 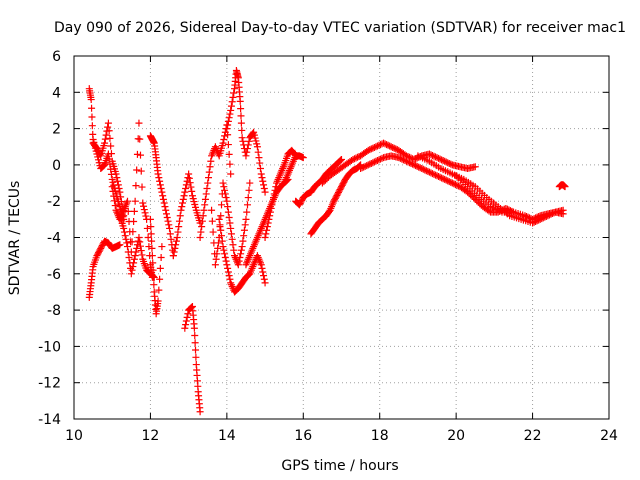 I want to click on y-tick-label: -10, so click(x=49, y=347).